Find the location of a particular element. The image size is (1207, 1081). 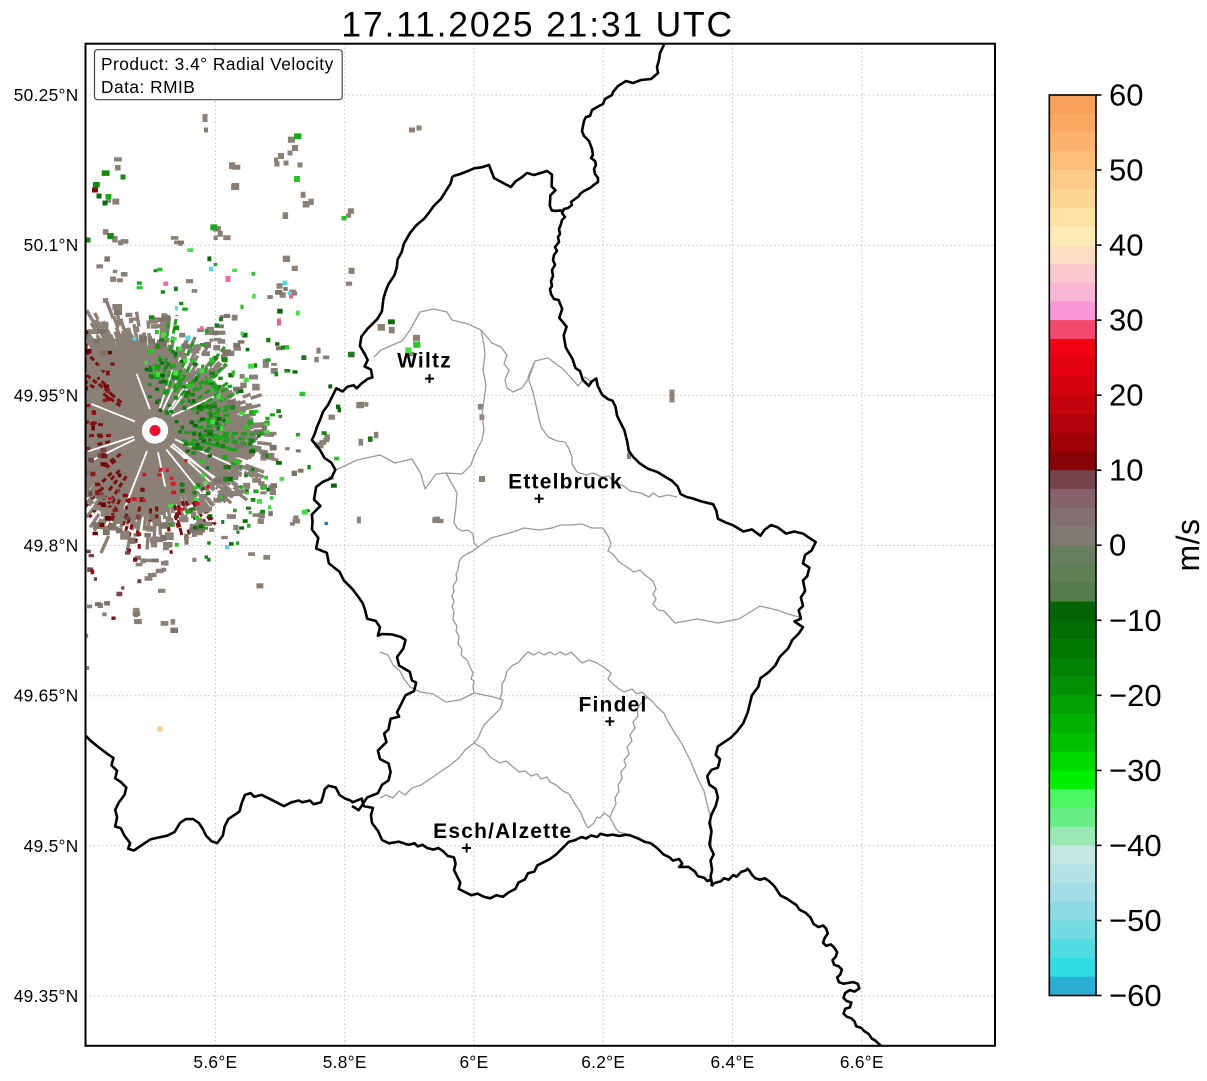

svg-text: m/s is located at coordinates (1188, 544).